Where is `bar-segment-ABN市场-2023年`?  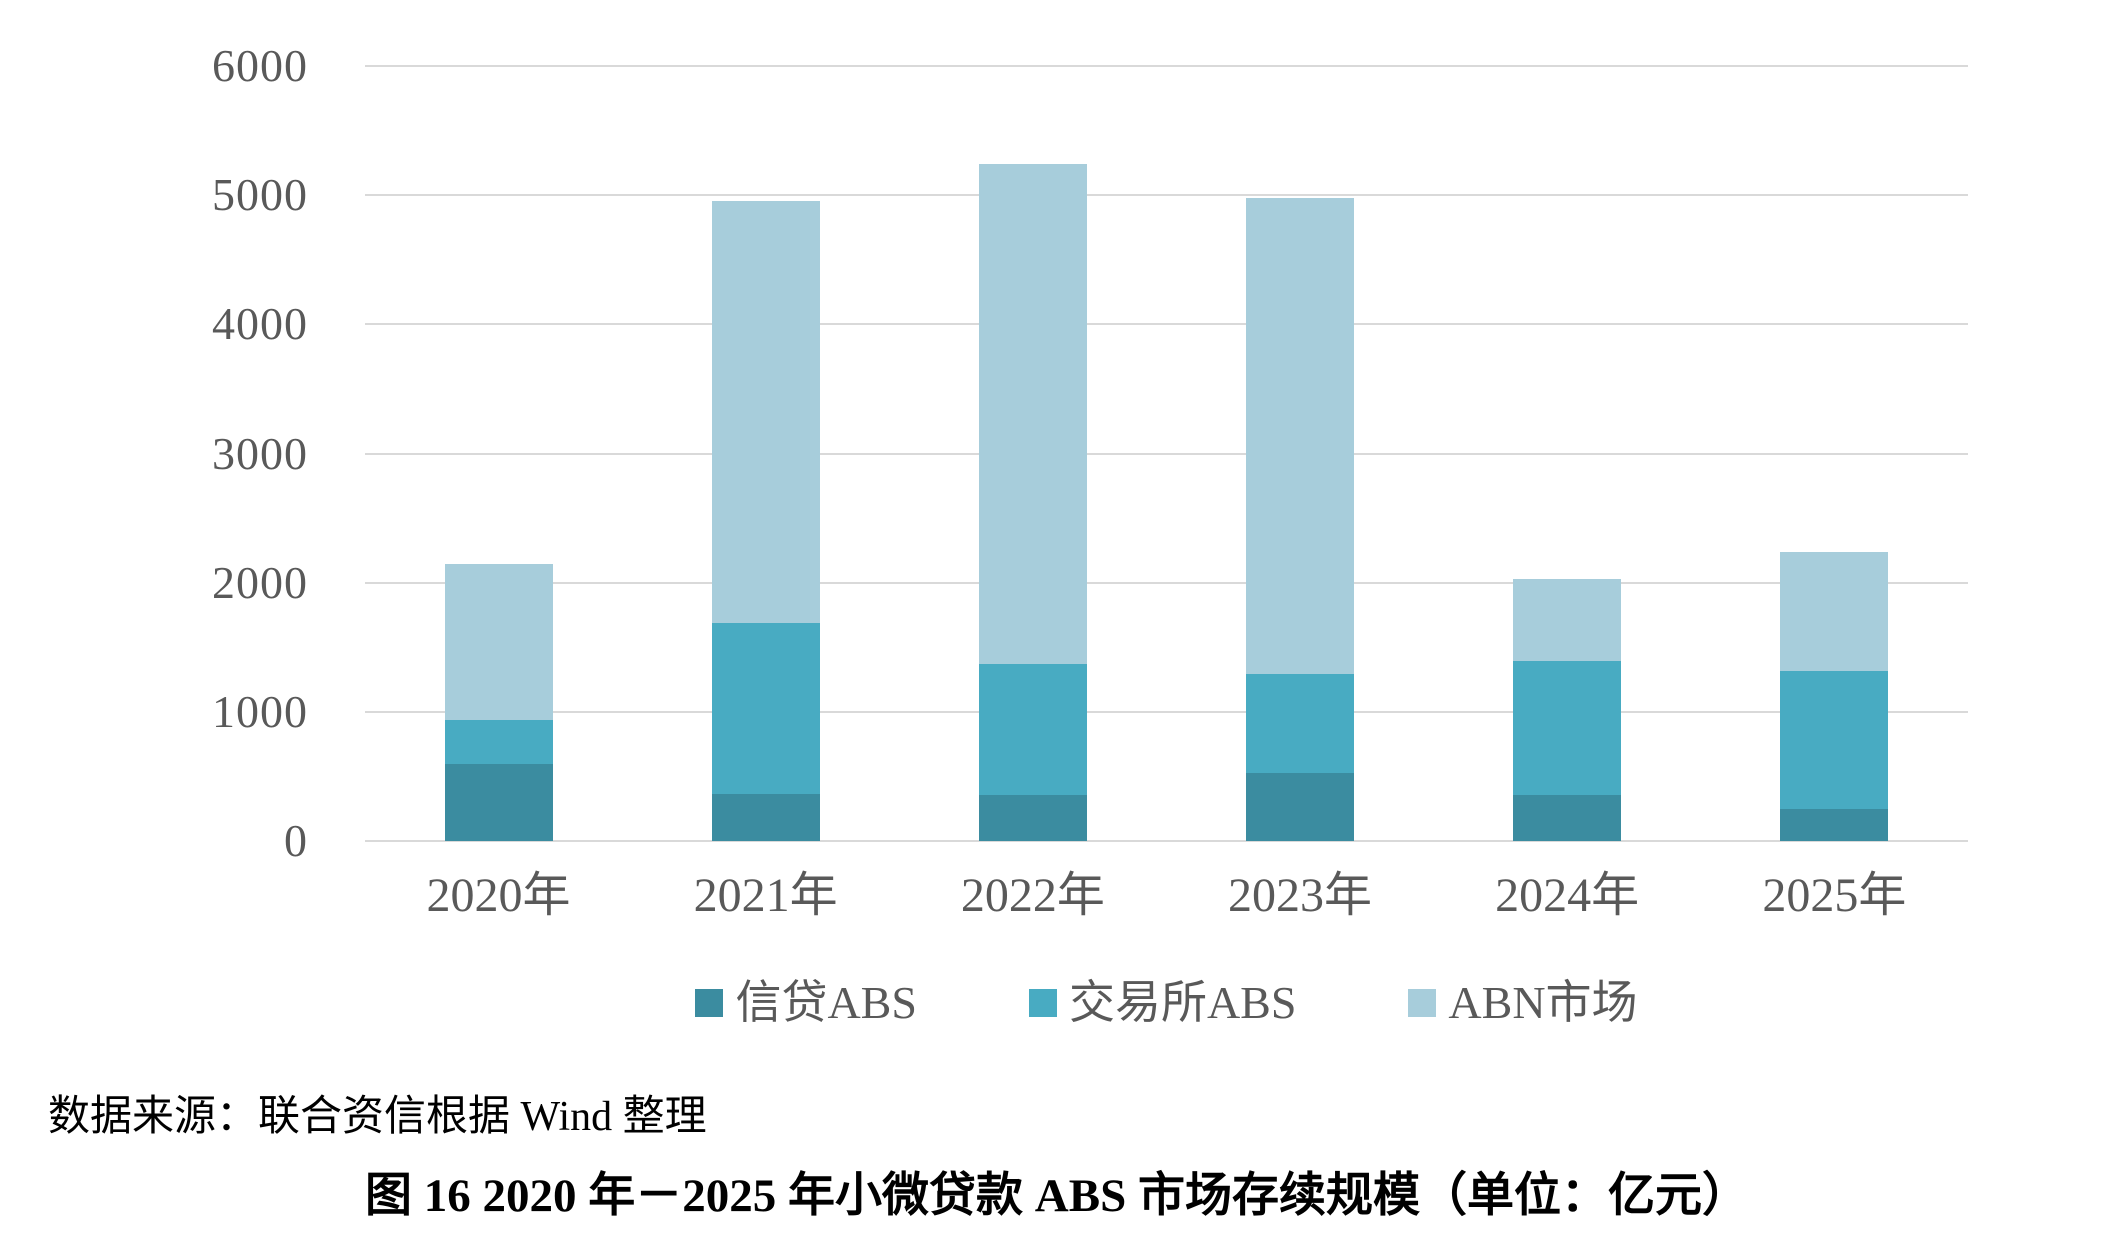 bar-segment-ABN市场-2023年 is located at coordinates (1300, 435).